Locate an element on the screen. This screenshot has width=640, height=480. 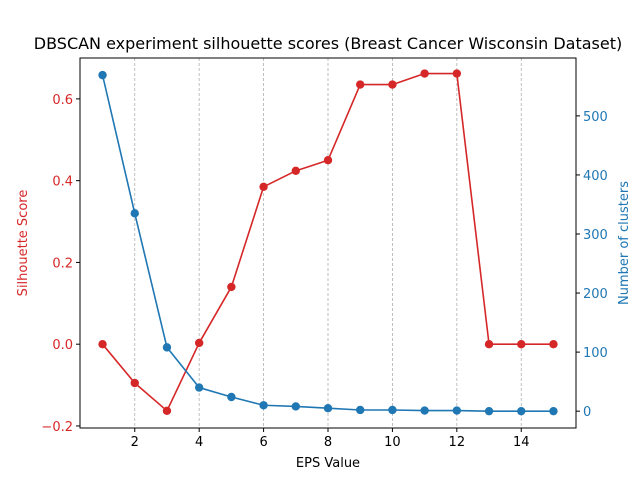
x-tick-label: 8 is located at coordinates (328, 442).